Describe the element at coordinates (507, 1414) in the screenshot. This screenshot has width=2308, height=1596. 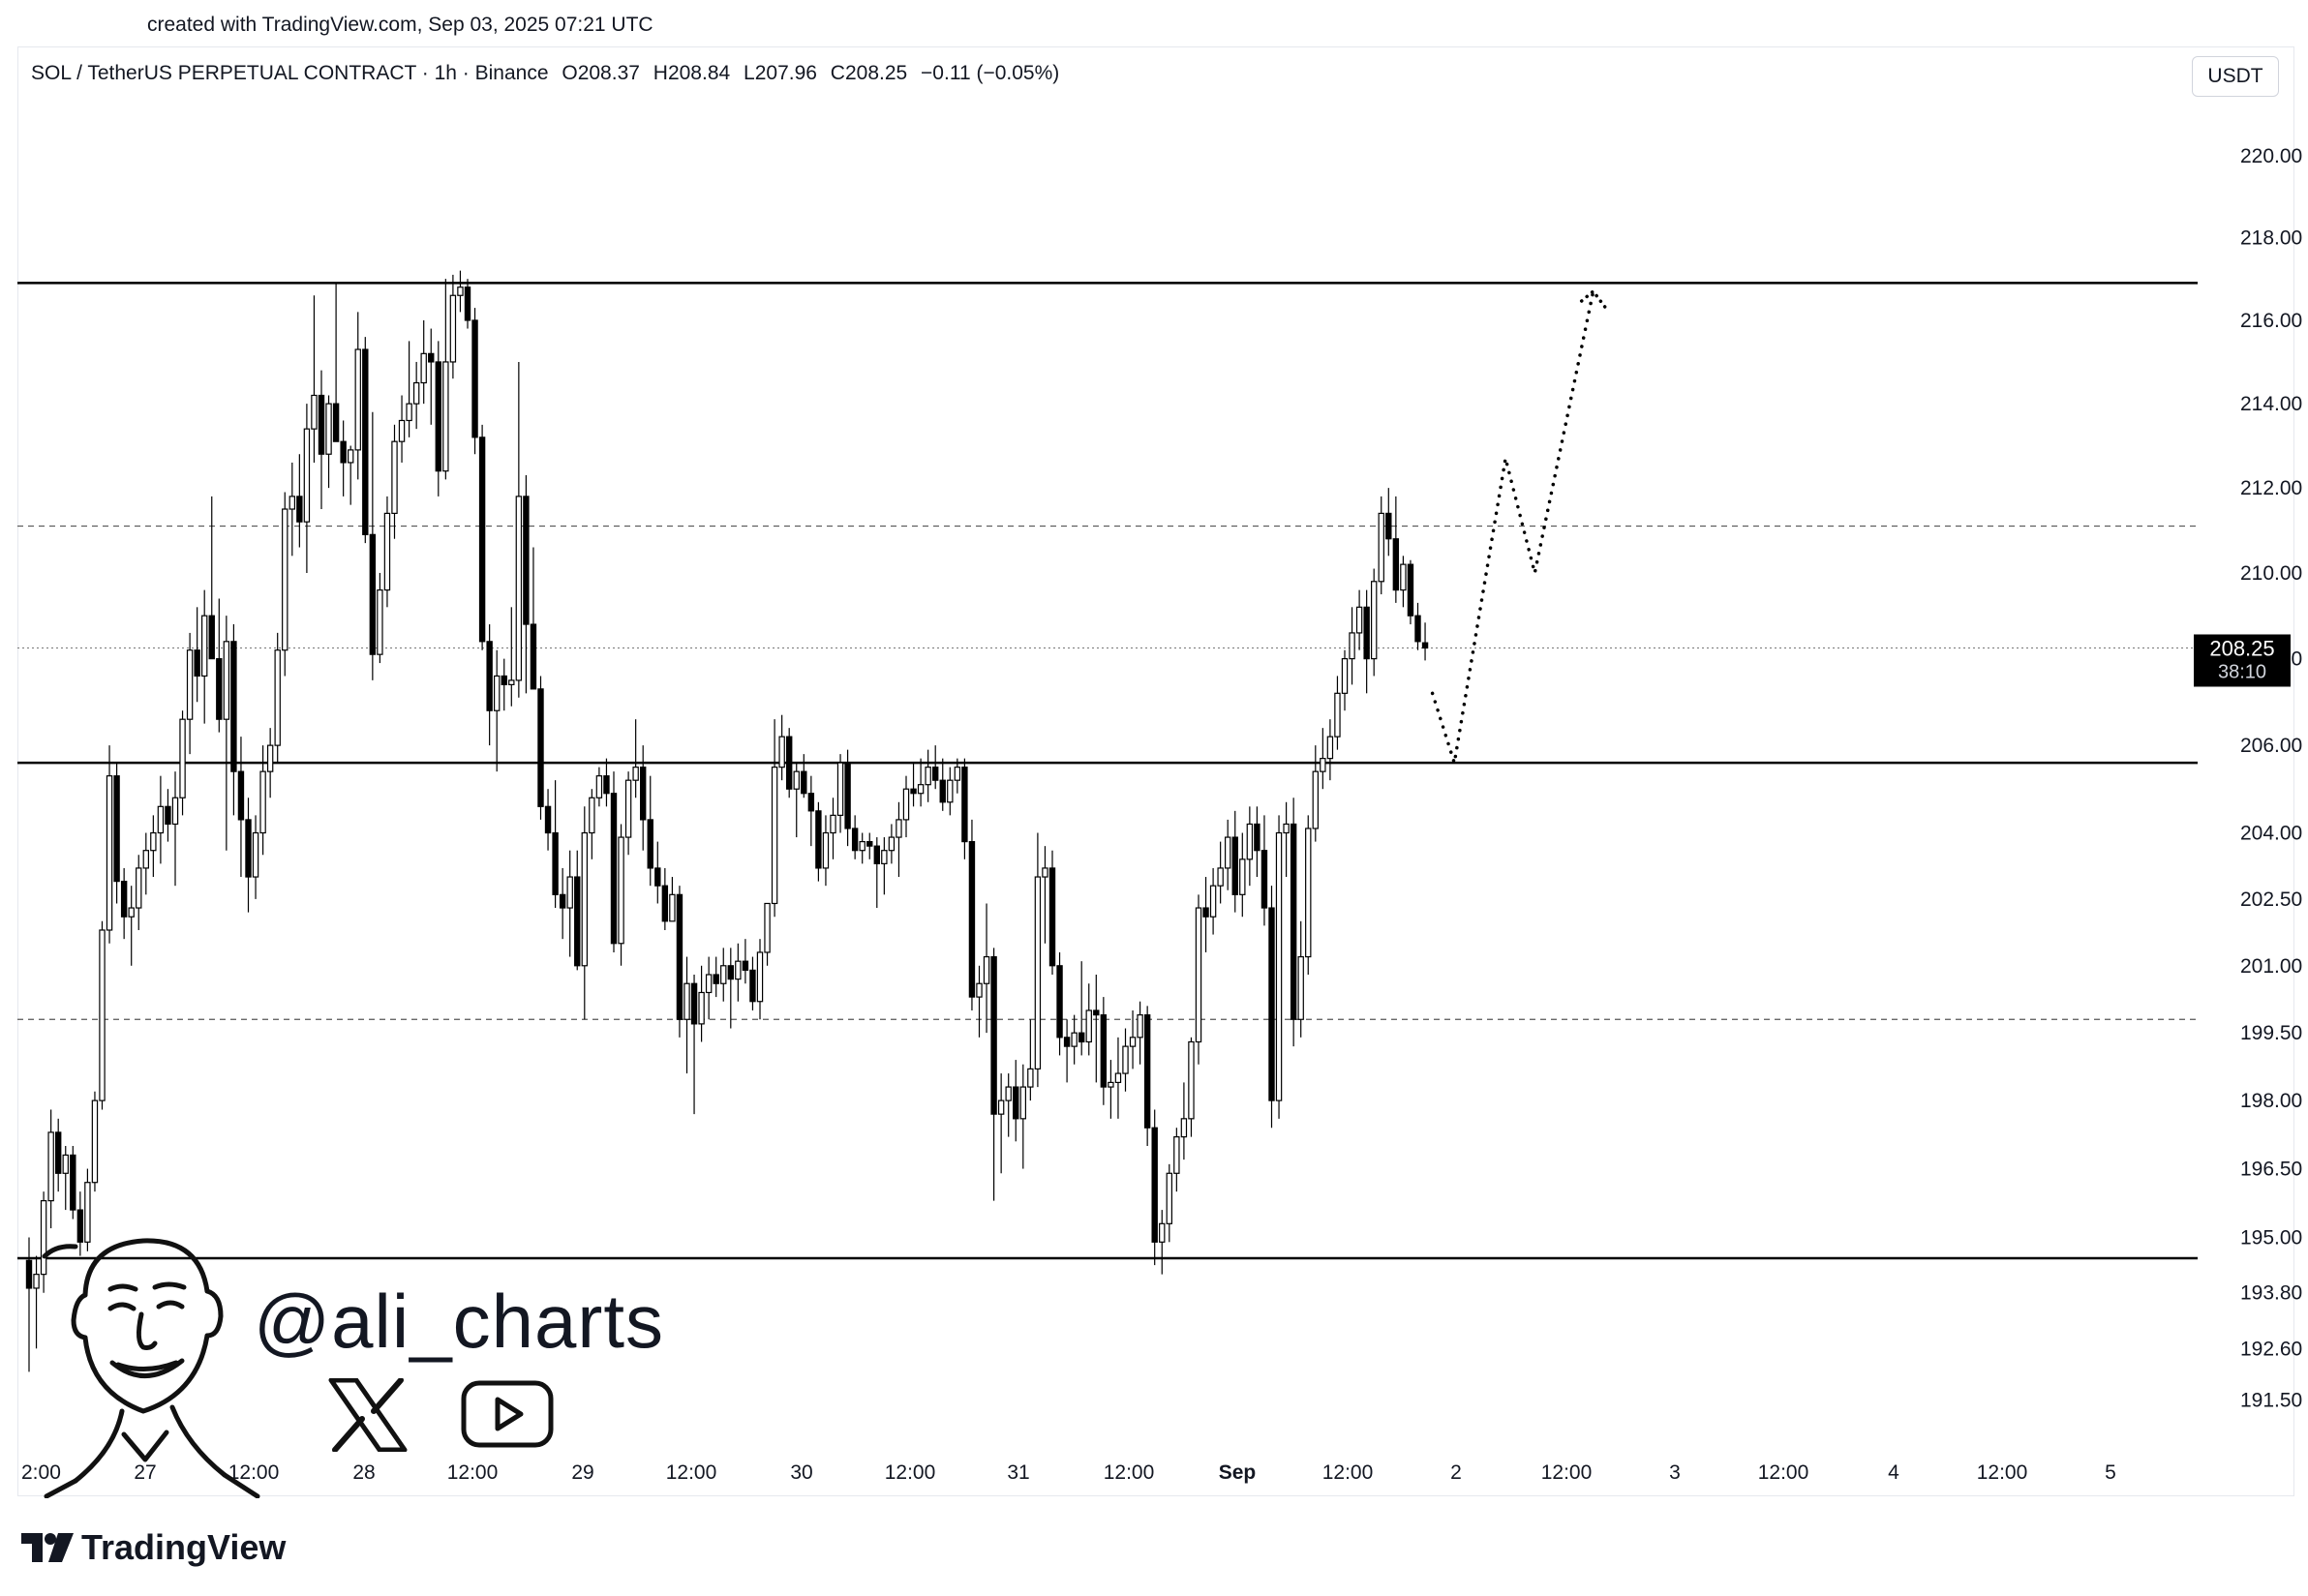
I see `youtube-play-icon` at that location.